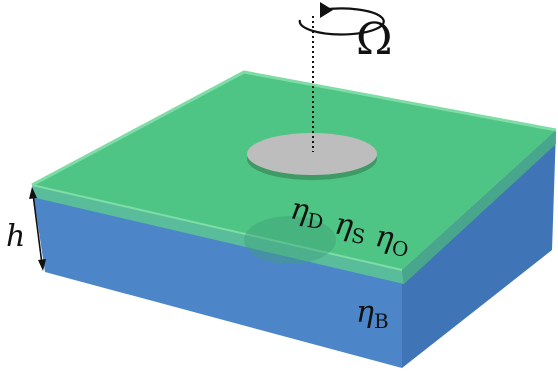  What do you see at coordinates (341, 21) in the screenshot?
I see `rotation-arrow` at bounding box center [341, 21].